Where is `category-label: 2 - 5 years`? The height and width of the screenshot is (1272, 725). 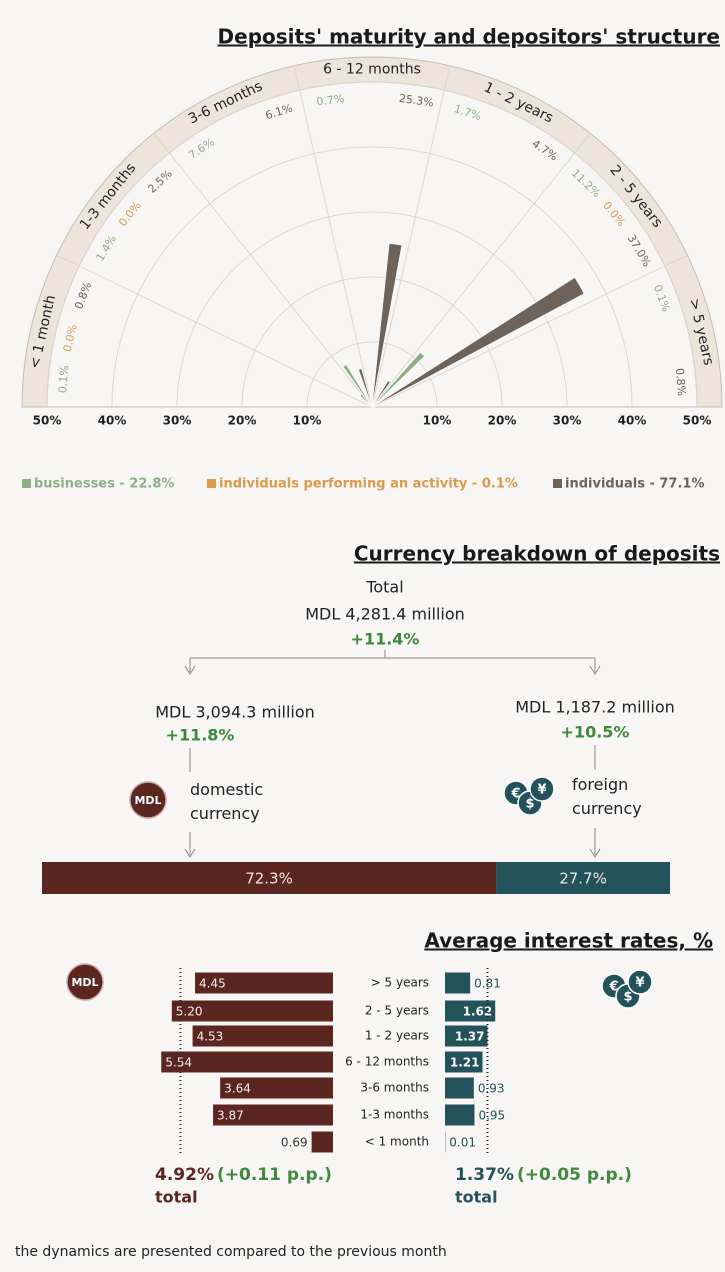
category-label: 2 - 5 years is located at coordinates (397, 1011).